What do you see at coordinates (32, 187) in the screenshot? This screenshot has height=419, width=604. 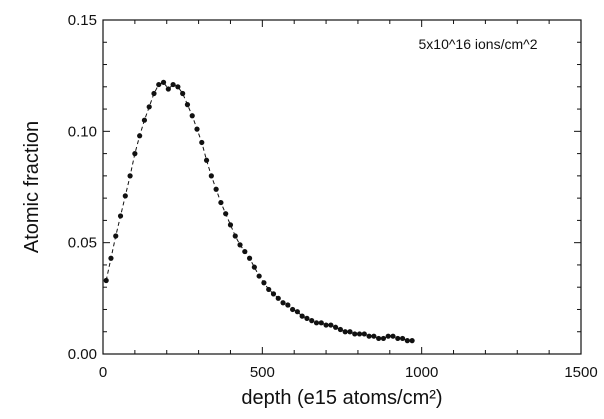 I see `y-axis-label: Atomic fraction` at bounding box center [32, 187].